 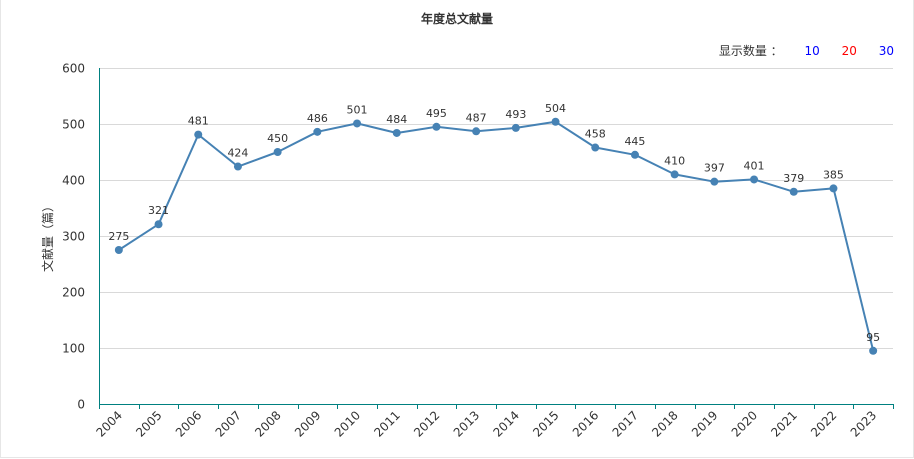 I want to click on x-tick-label: 2023, so click(x=863, y=423).